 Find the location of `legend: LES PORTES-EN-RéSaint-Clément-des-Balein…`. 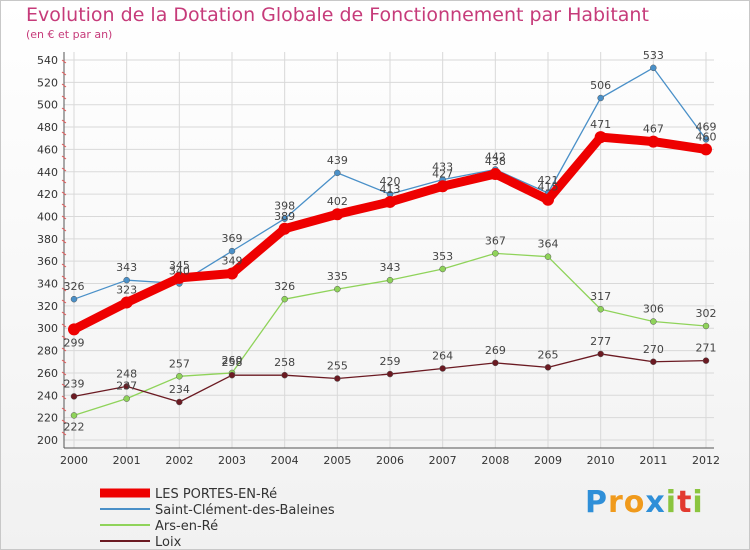

legend: LES PORTES-EN-RéSaint-Clément-des-Balein… is located at coordinates (217, 518).